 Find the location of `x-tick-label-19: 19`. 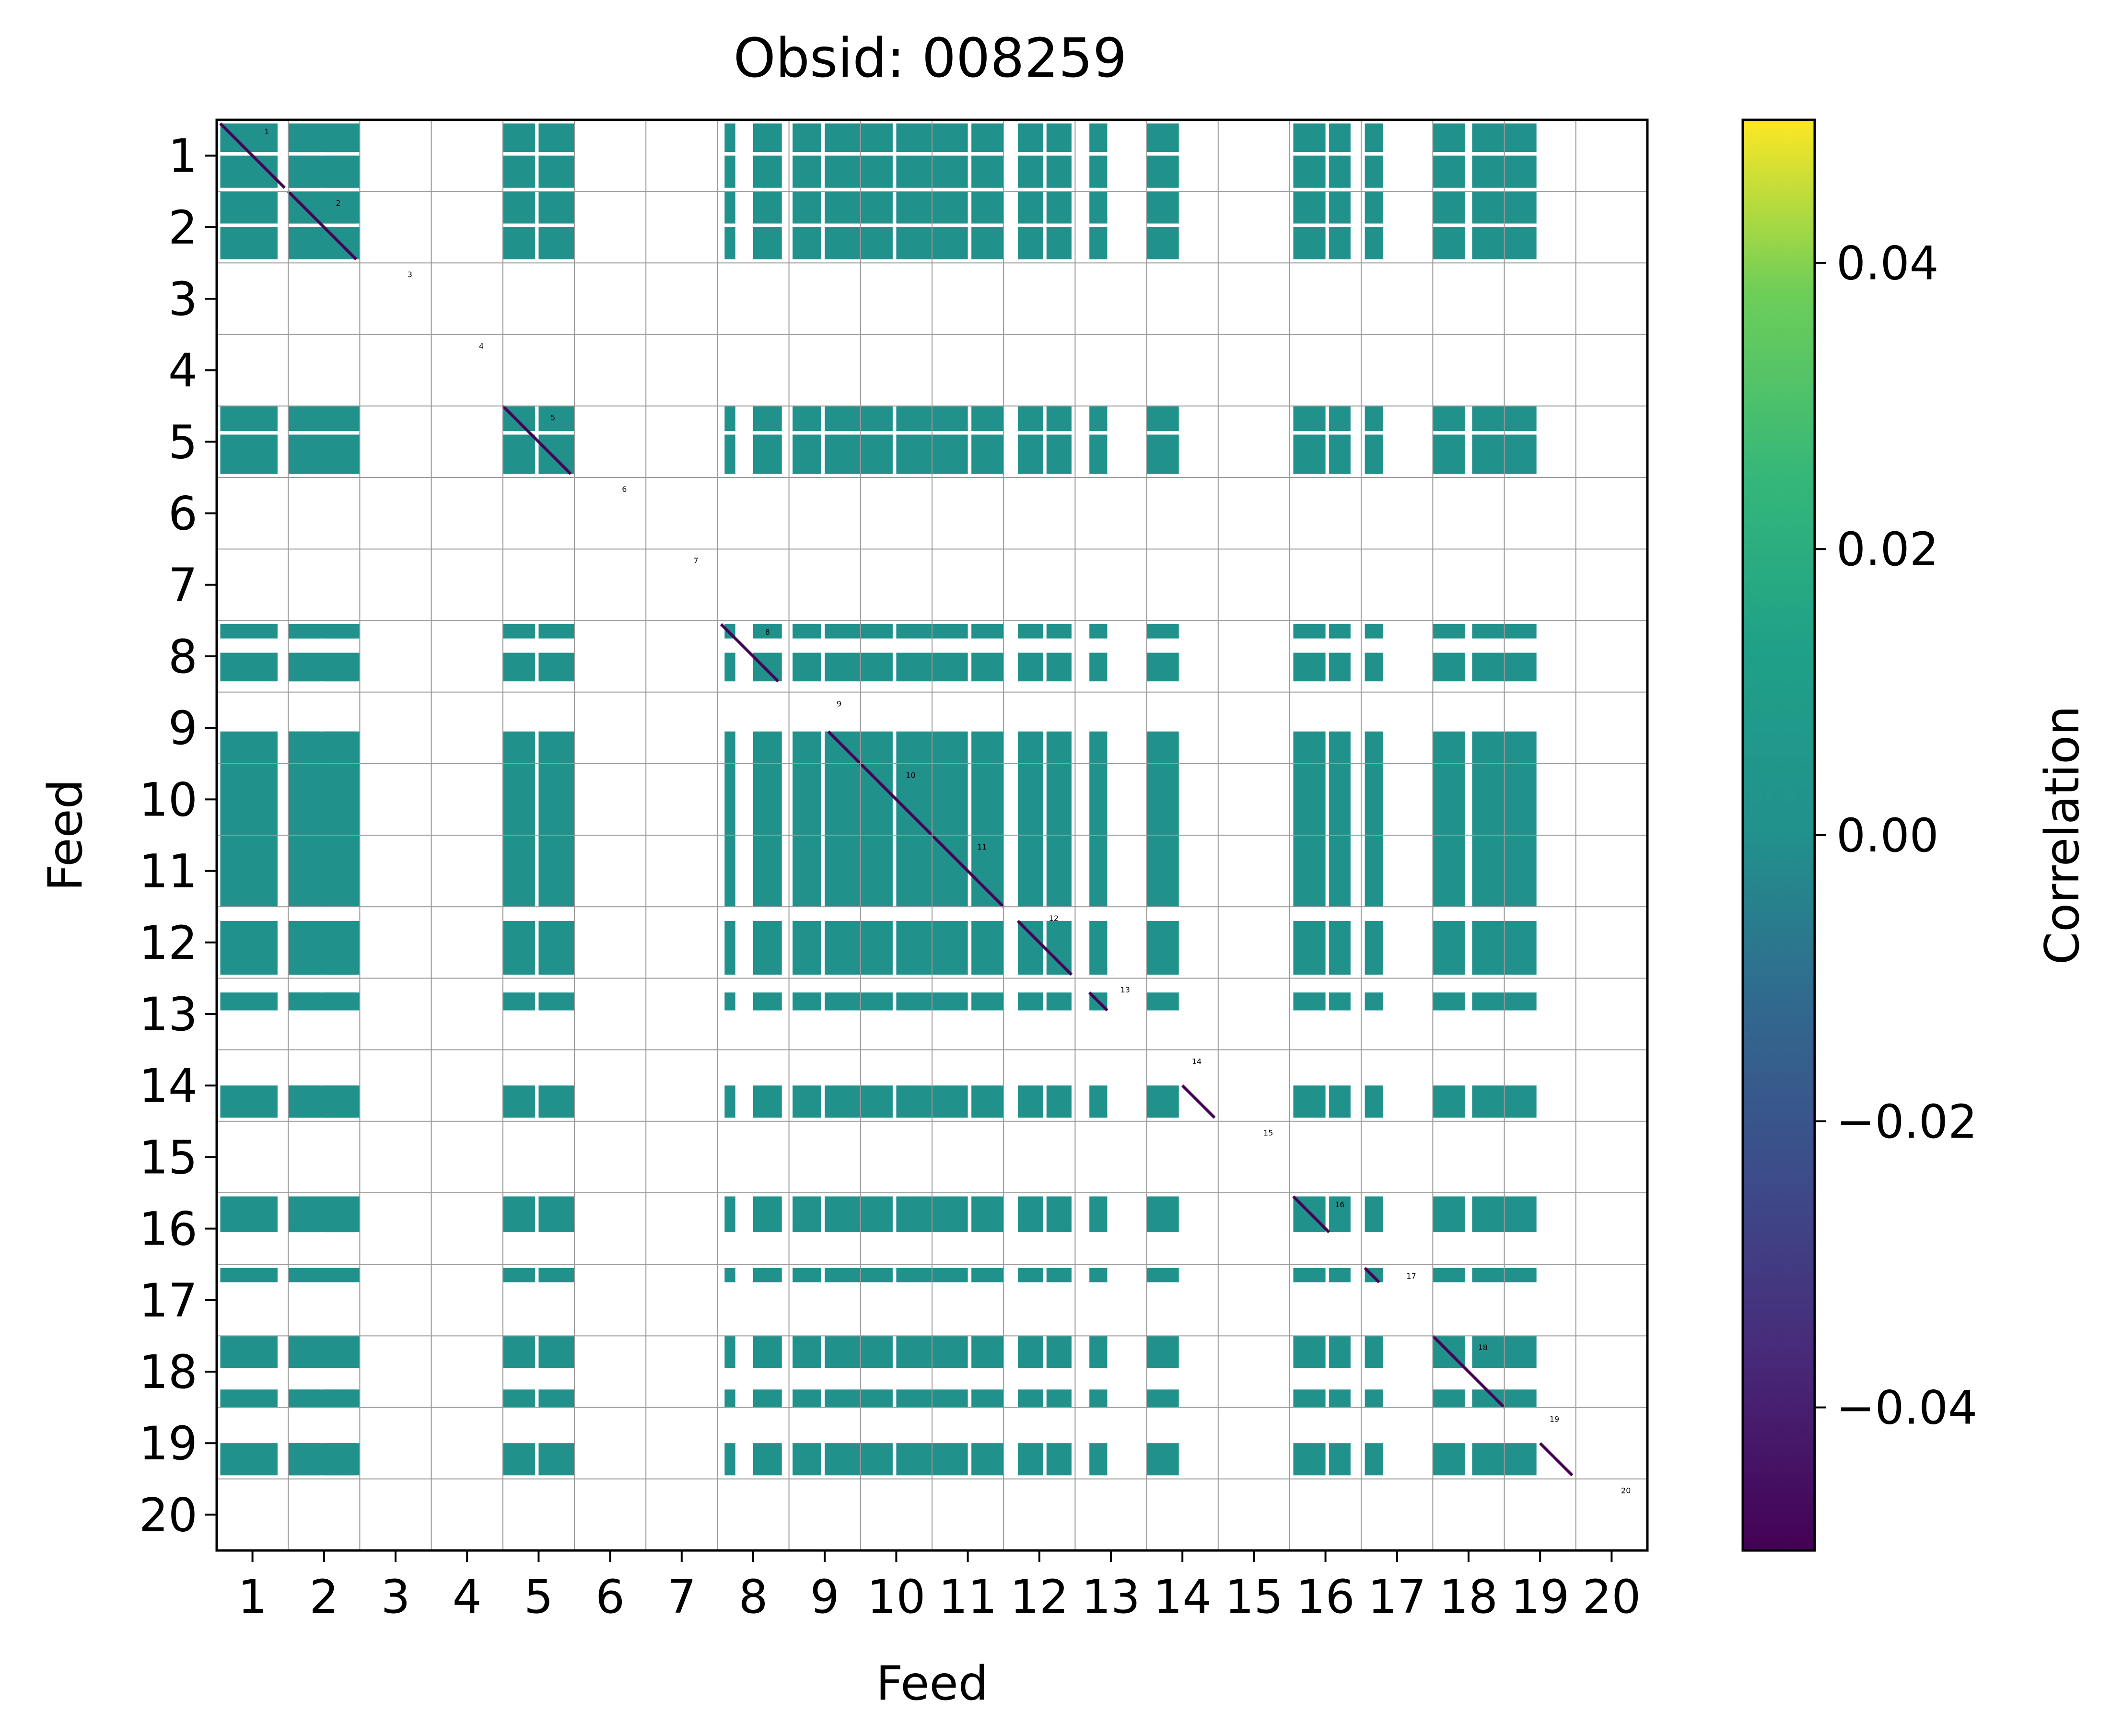

x-tick-label-19: 19 is located at coordinates (1540, 1597).